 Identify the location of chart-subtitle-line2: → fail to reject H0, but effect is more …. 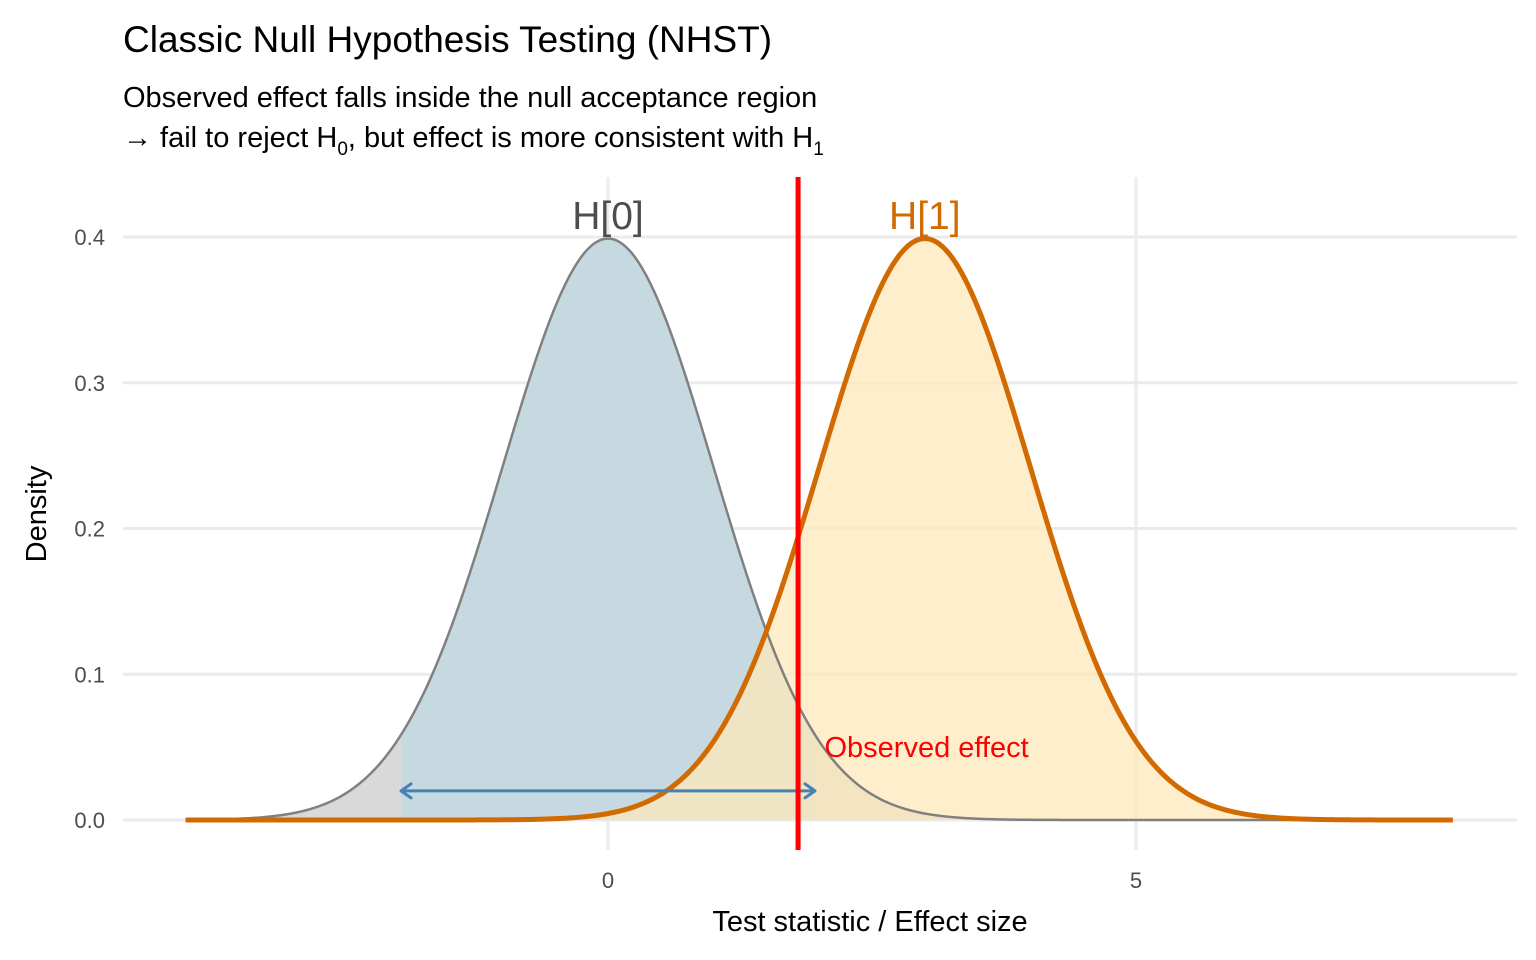
(473, 141).